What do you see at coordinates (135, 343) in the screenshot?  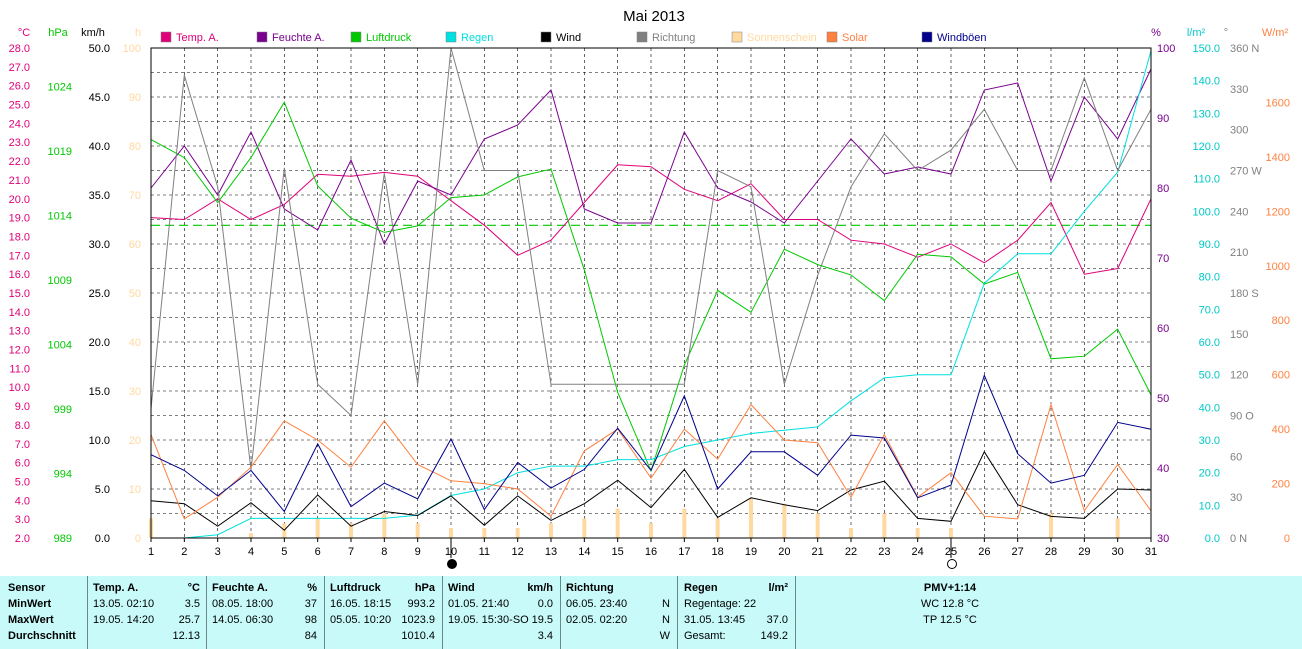 I see `sun-tick: 40` at bounding box center [135, 343].